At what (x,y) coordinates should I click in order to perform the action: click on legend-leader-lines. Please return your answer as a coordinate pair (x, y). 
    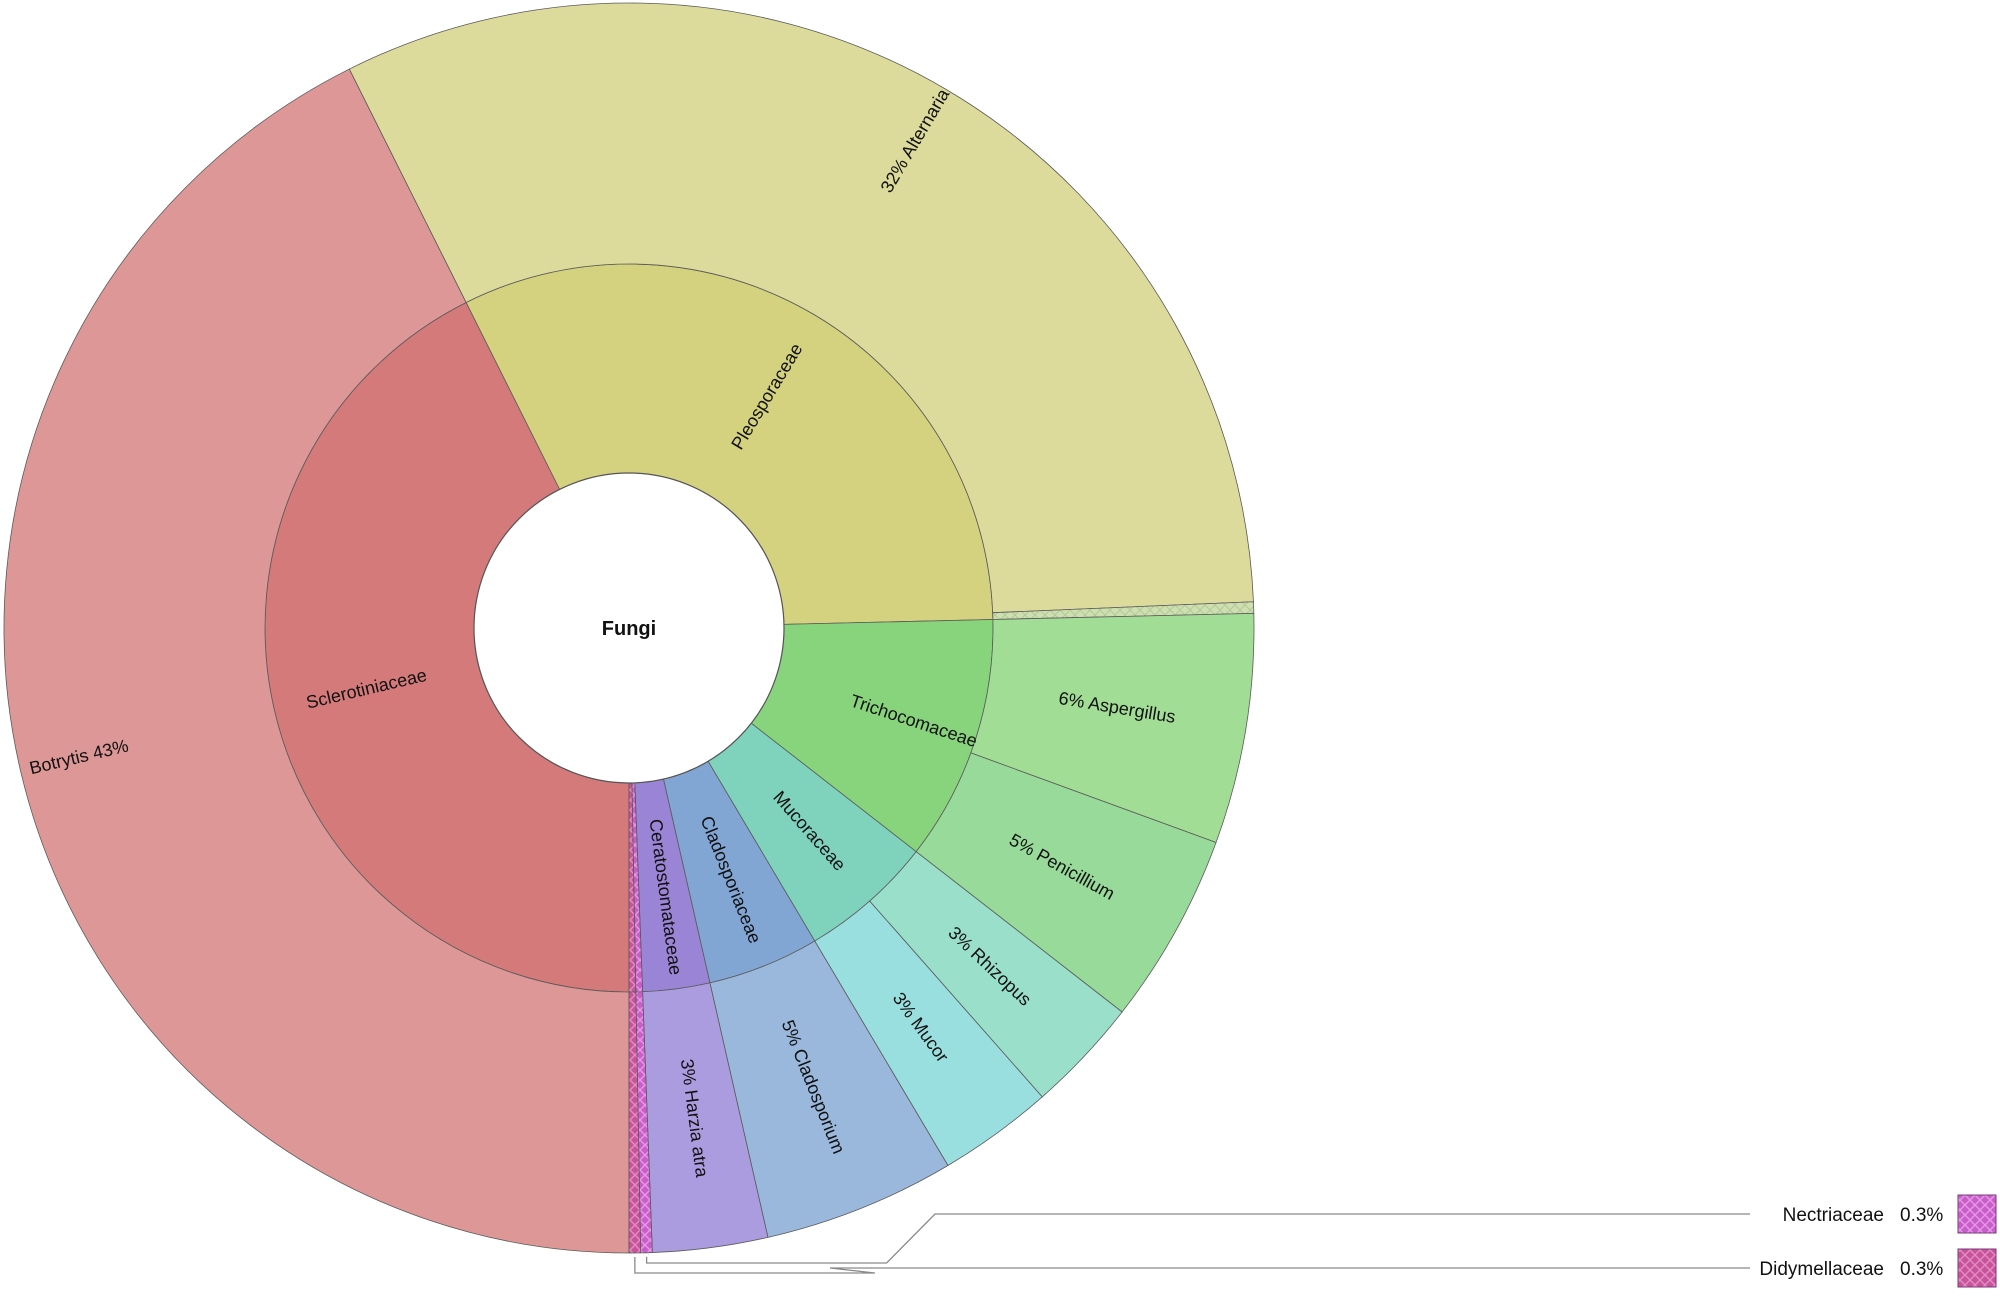
    Looking at the image, I should click on (1192, 1243).